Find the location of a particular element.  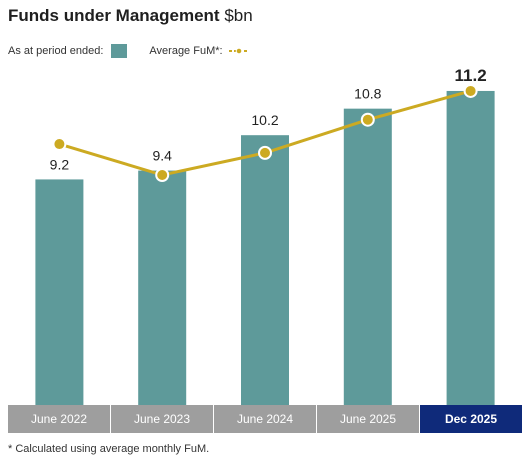

bar-june-2024 is located at coordinates (265, 270).